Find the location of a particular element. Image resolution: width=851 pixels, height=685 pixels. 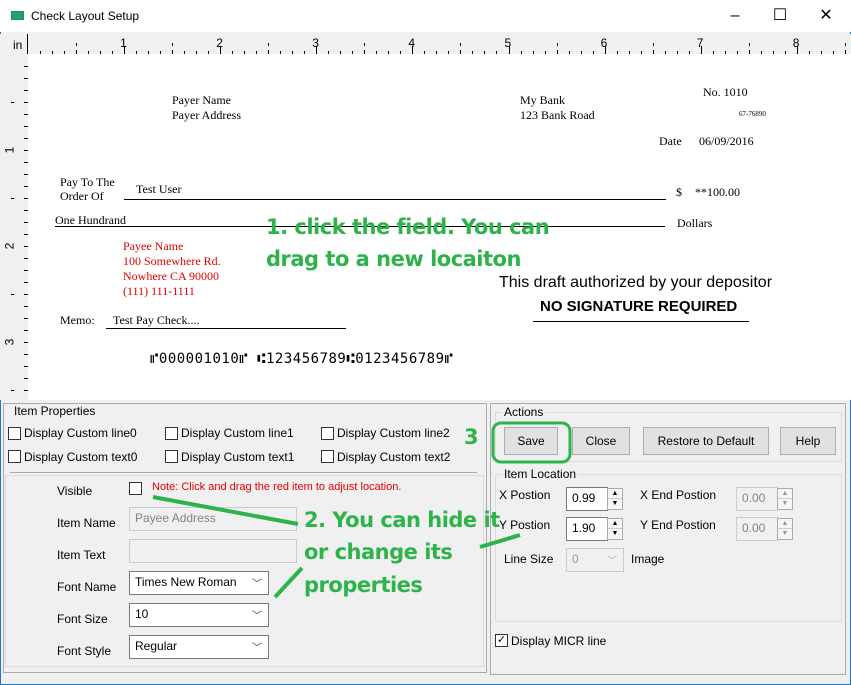

pay-to-label-2: Order Of is located at coordinates (82, 196).